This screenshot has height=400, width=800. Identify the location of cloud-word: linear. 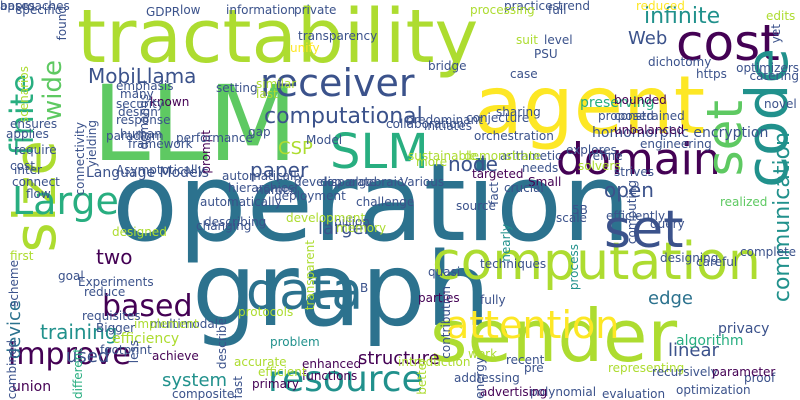
(693, 350).